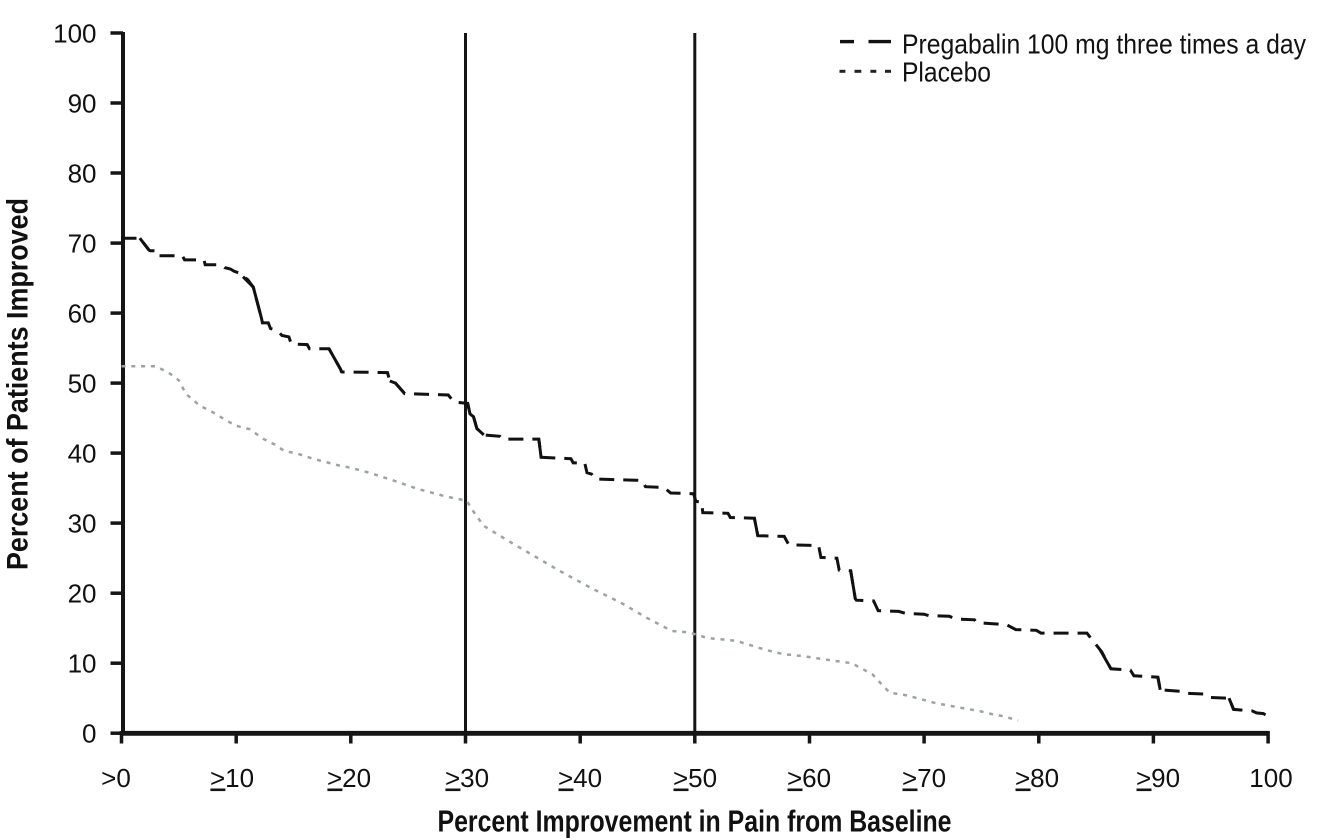 The width and height of the screenshot is (1323, 840). I want to click on svg-text: 70, so click(82, 243).